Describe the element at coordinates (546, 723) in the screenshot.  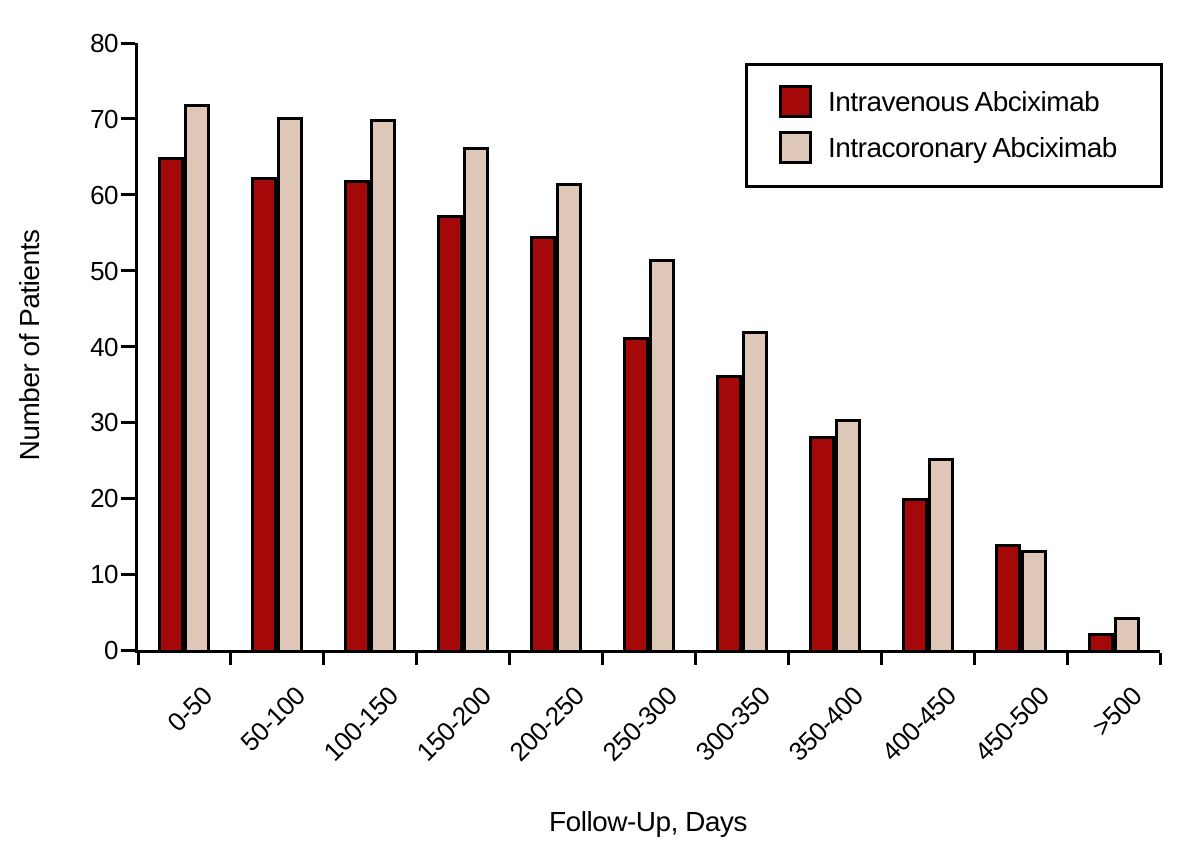
I see `x-category-label-200-250: 200-250` at that location.